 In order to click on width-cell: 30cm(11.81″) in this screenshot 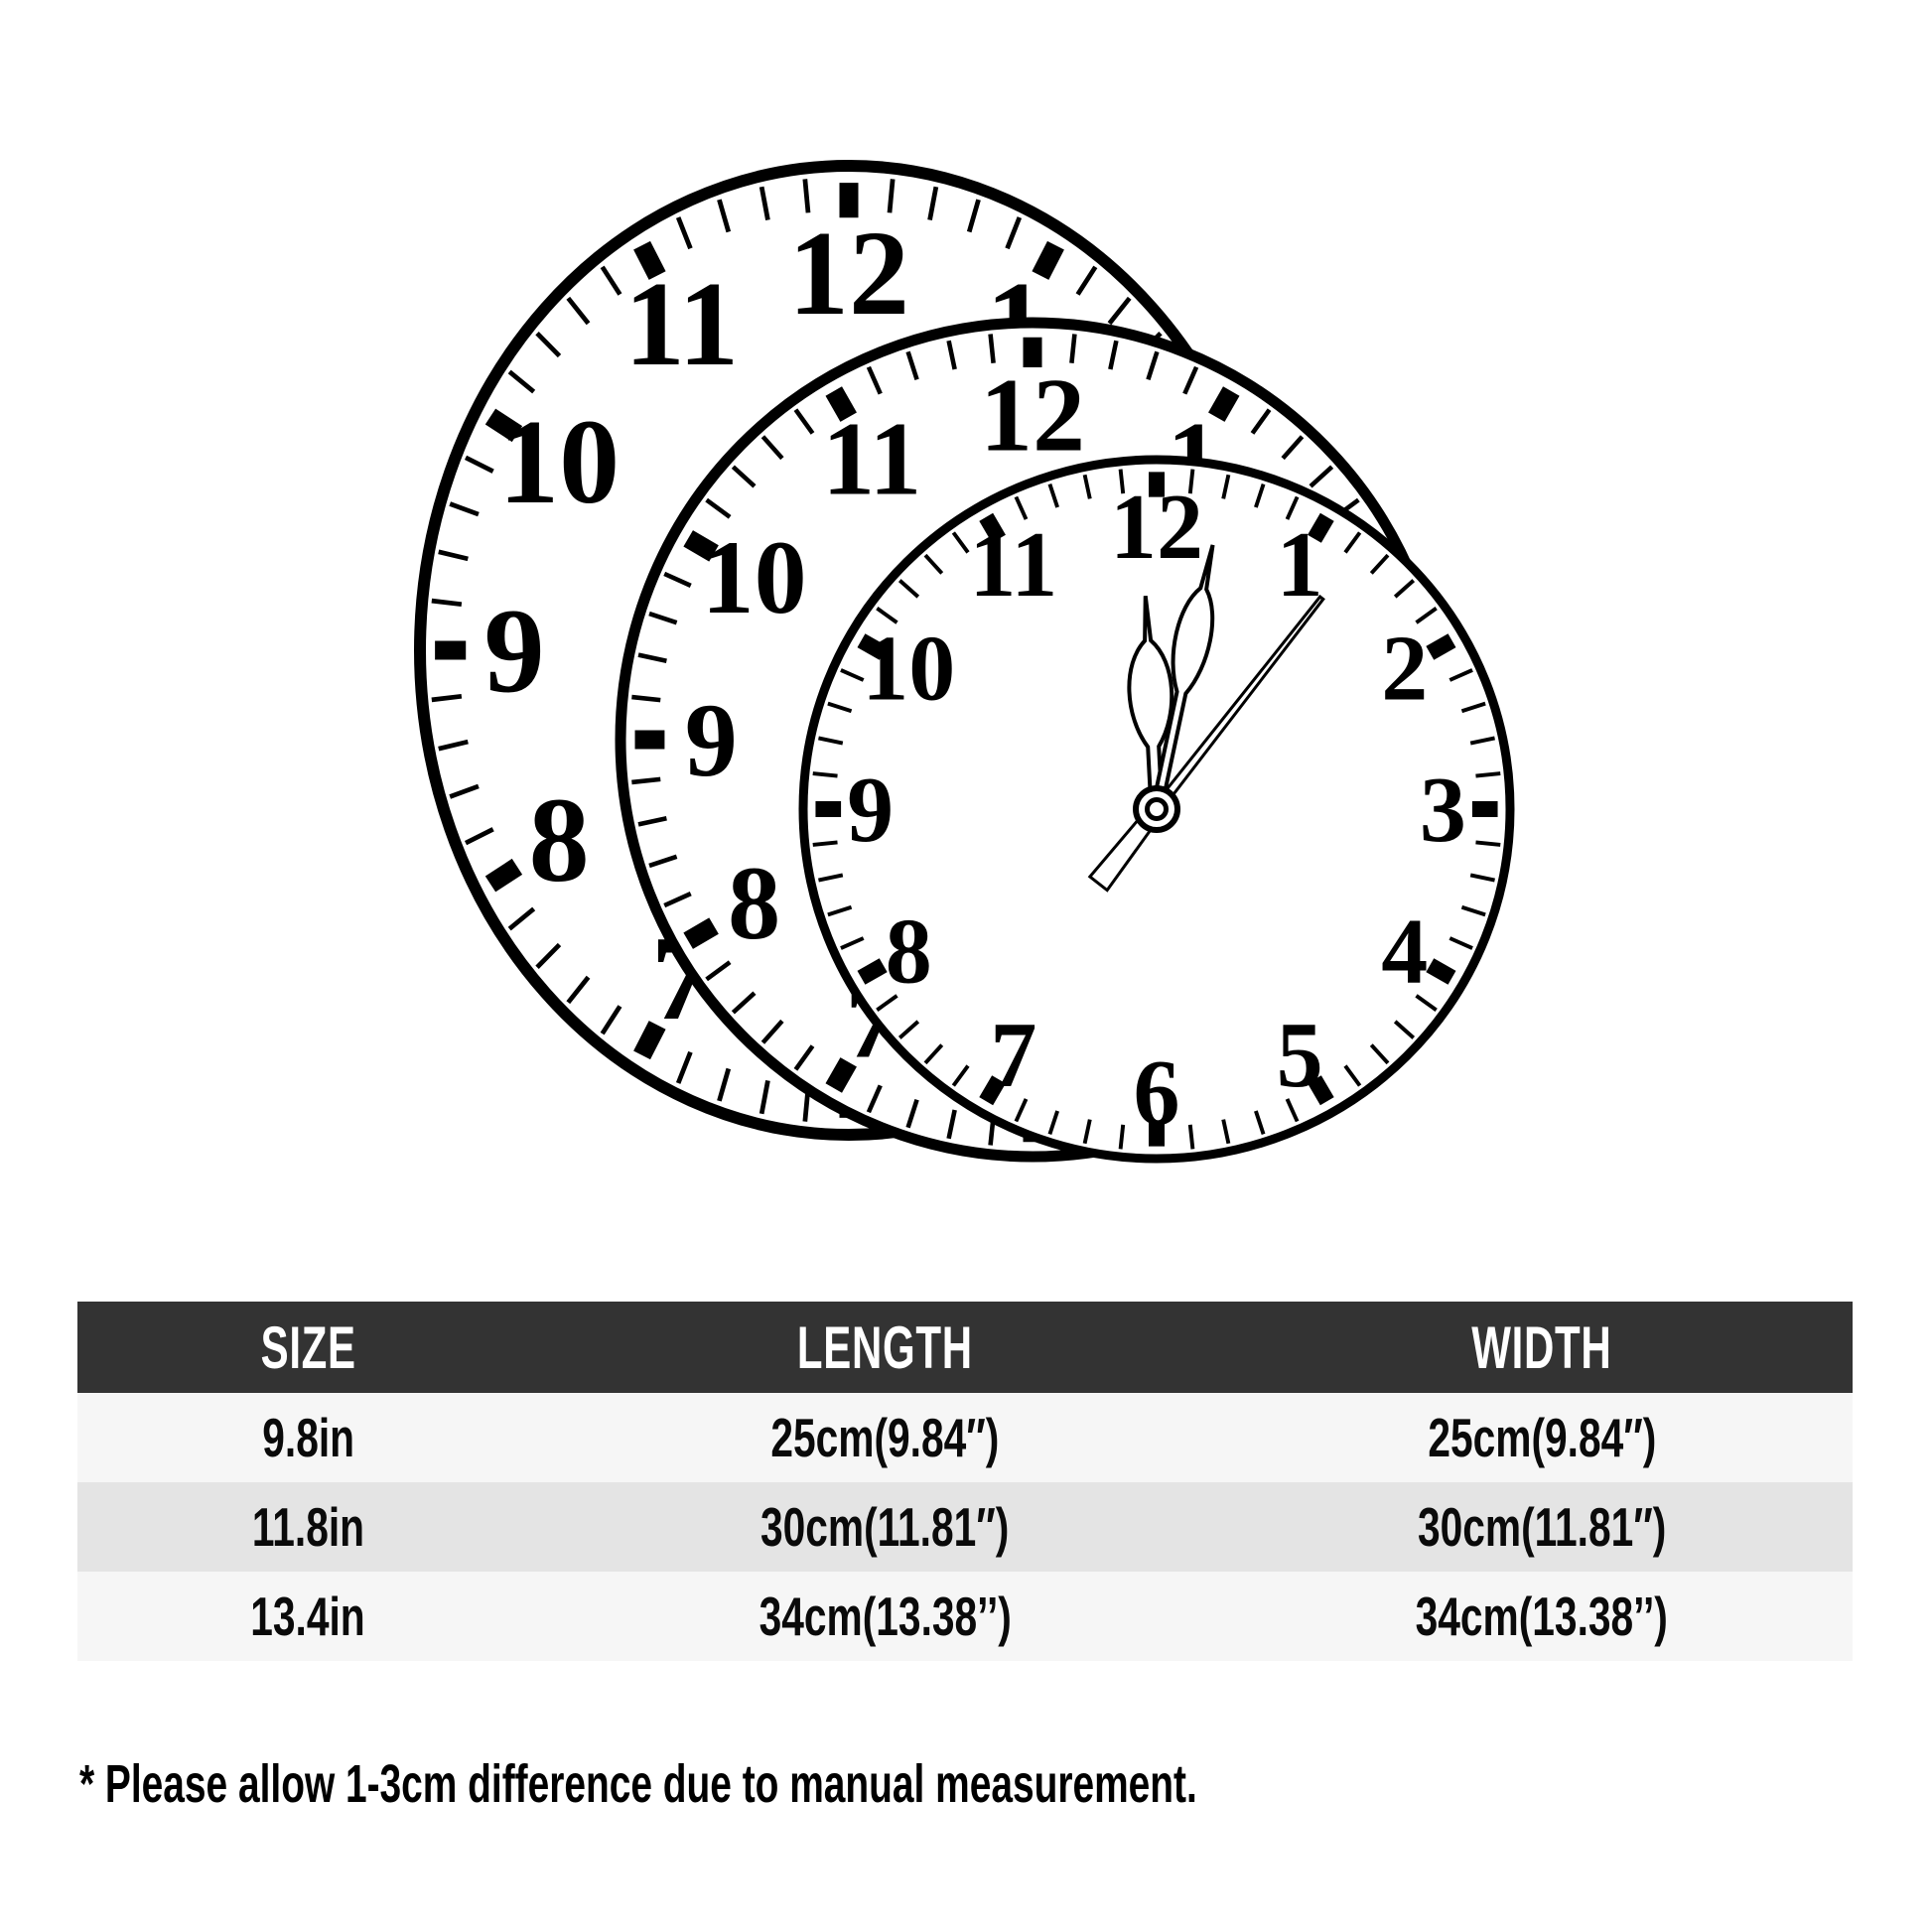, I will do `click(1542, 1527)`.